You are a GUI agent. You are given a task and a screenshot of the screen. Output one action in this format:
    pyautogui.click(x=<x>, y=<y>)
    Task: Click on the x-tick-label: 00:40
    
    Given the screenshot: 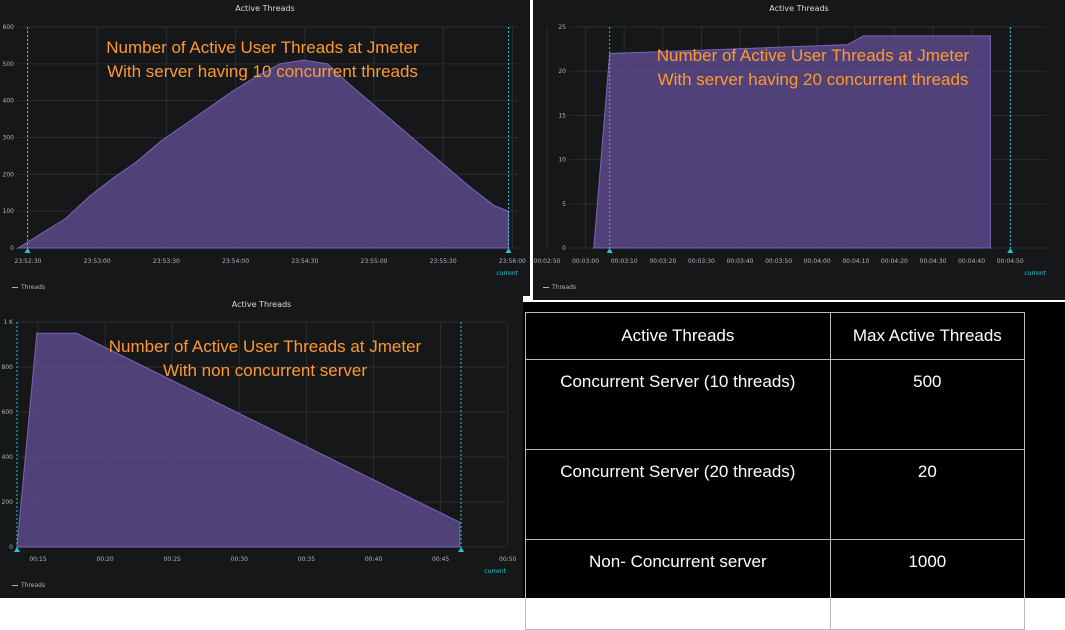 What is the action you would take?
    pyautogui.click(x=373, y=559)
    